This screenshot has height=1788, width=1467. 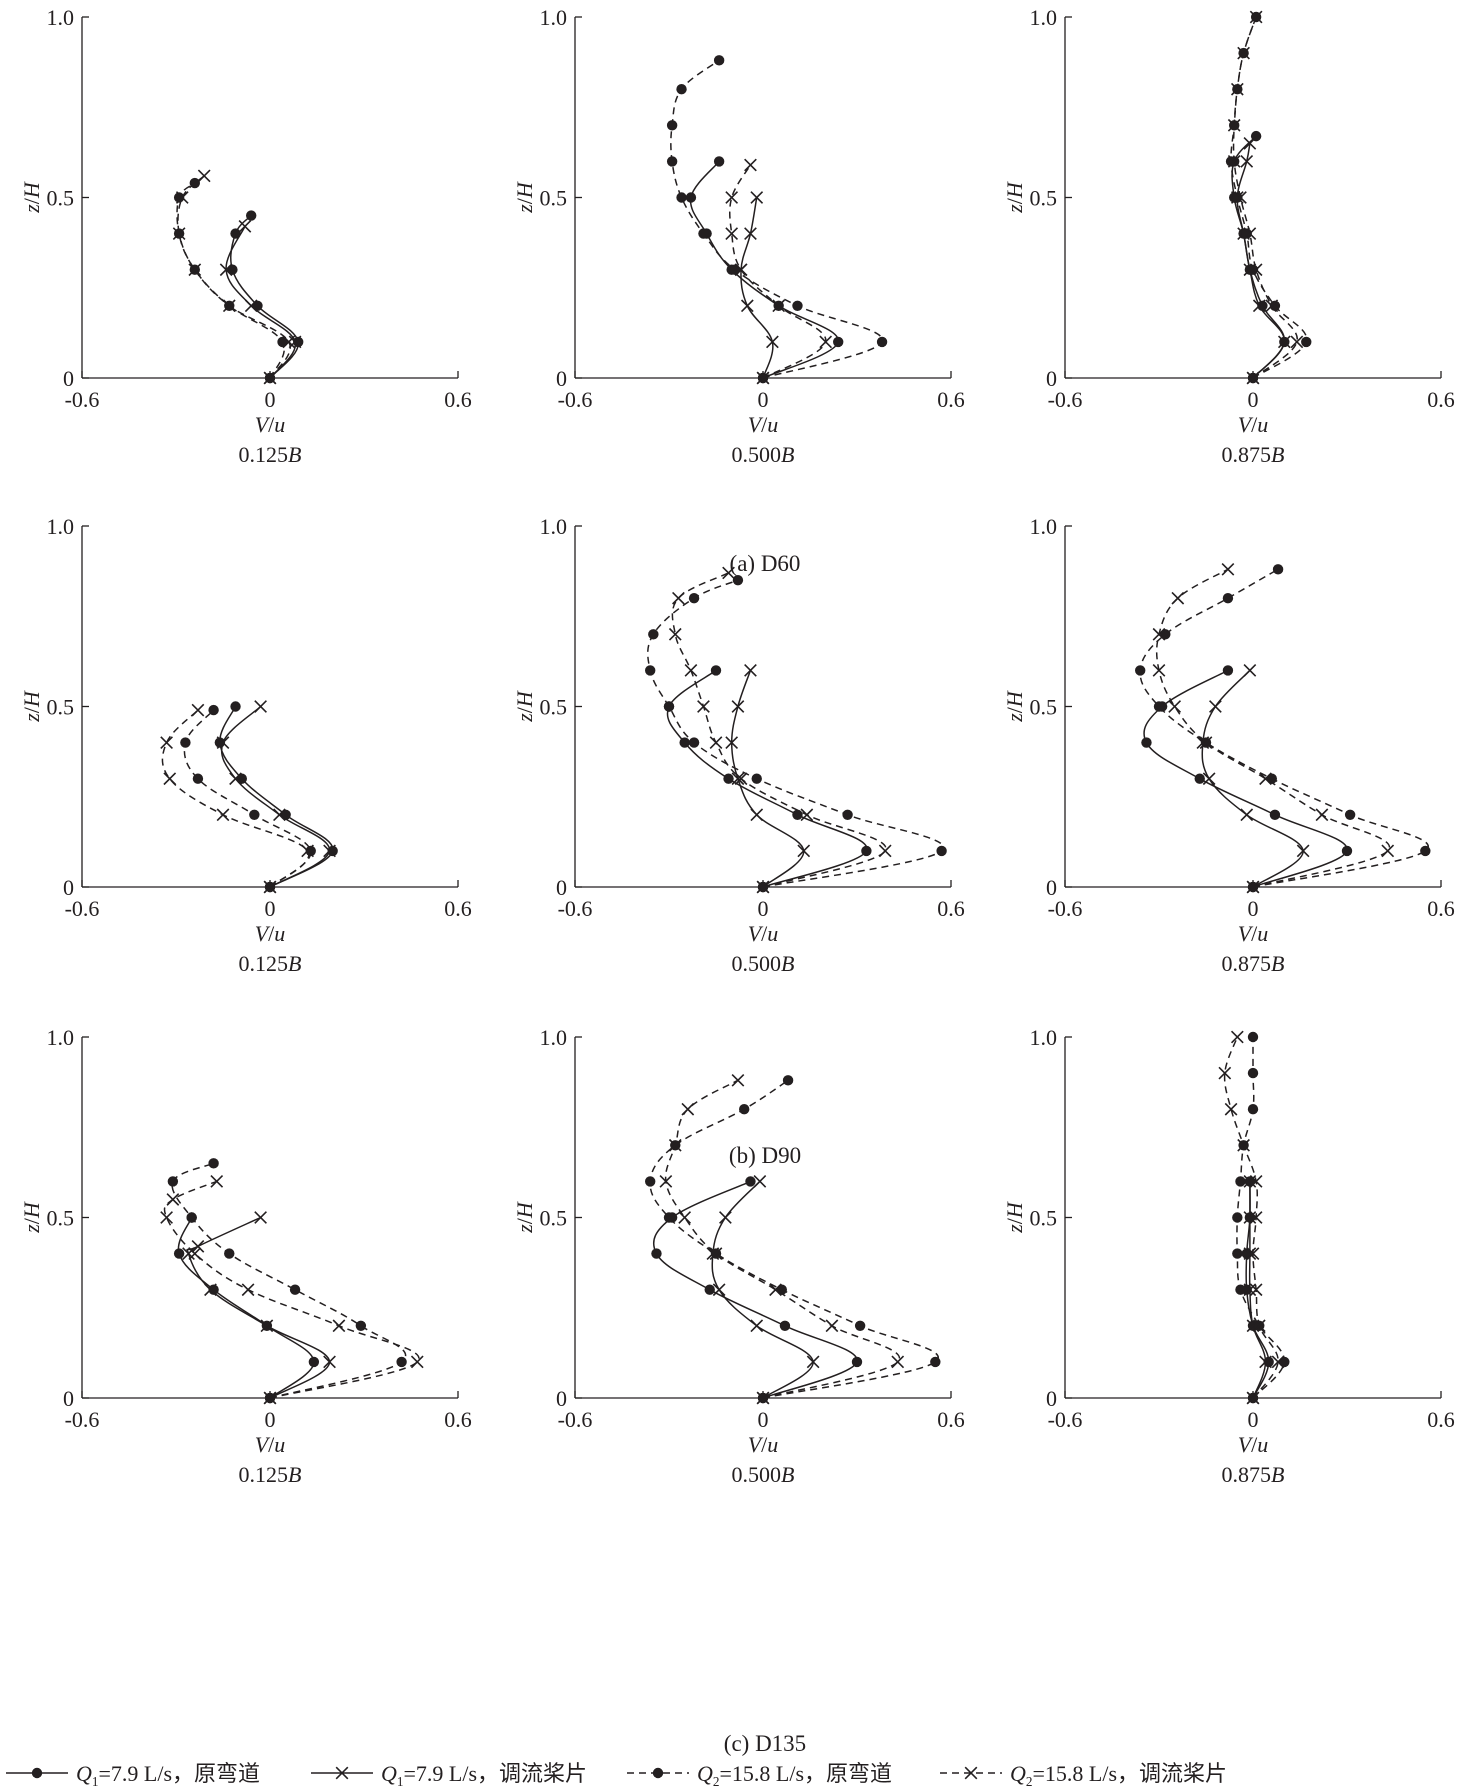 What do you see at coordinates (61, 526) in the screenshot?
I see `panel-d90-0125b-ytick-label-2: 1.0` at bounding box center [61, 526].